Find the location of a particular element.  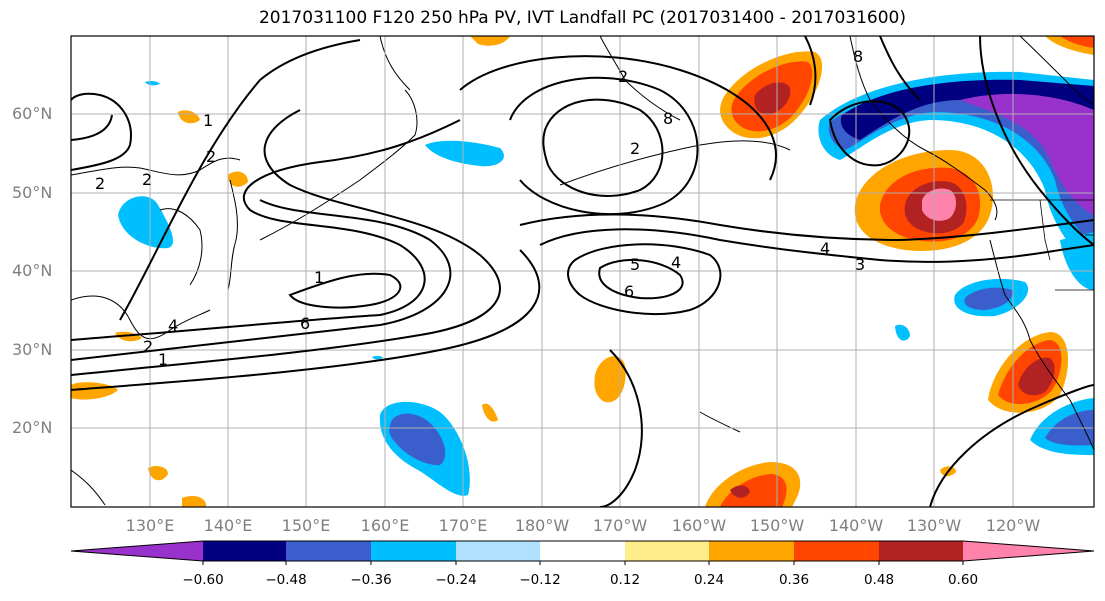

lon-label: 150°W is located at coordinates (777, 525).